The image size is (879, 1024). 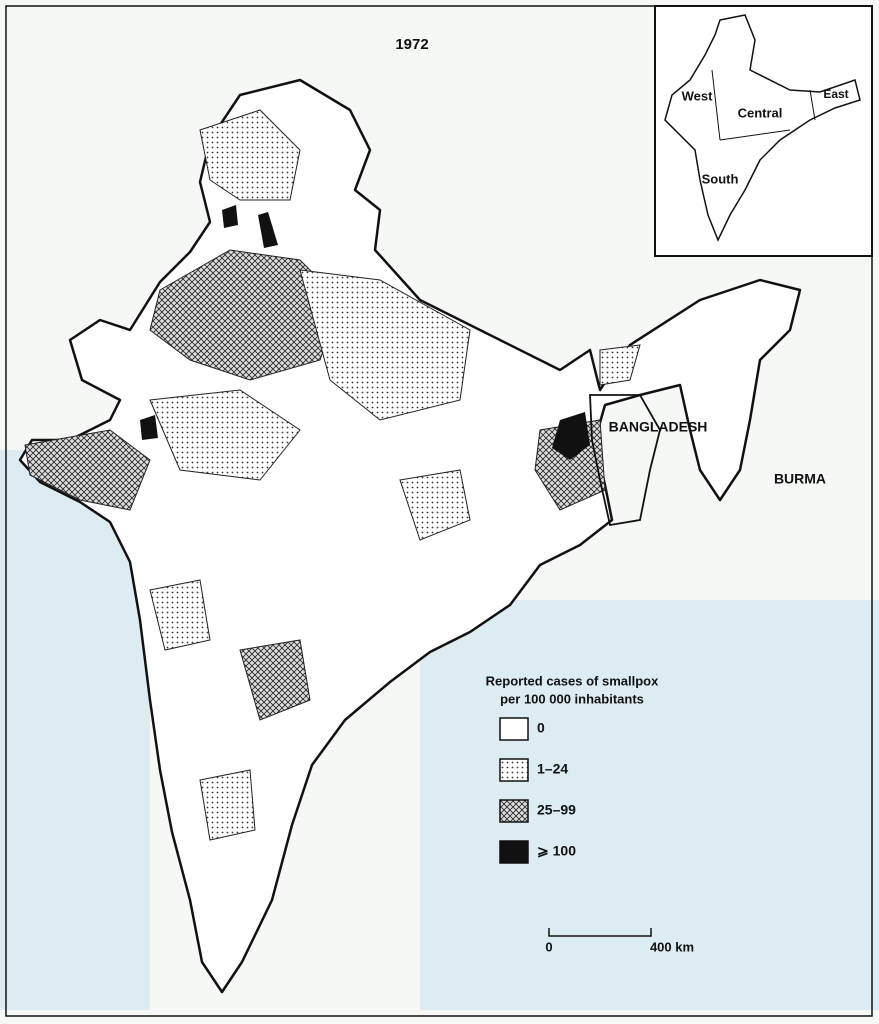 I want to click on legend-label: 25–99, so click(x=556, y=810).